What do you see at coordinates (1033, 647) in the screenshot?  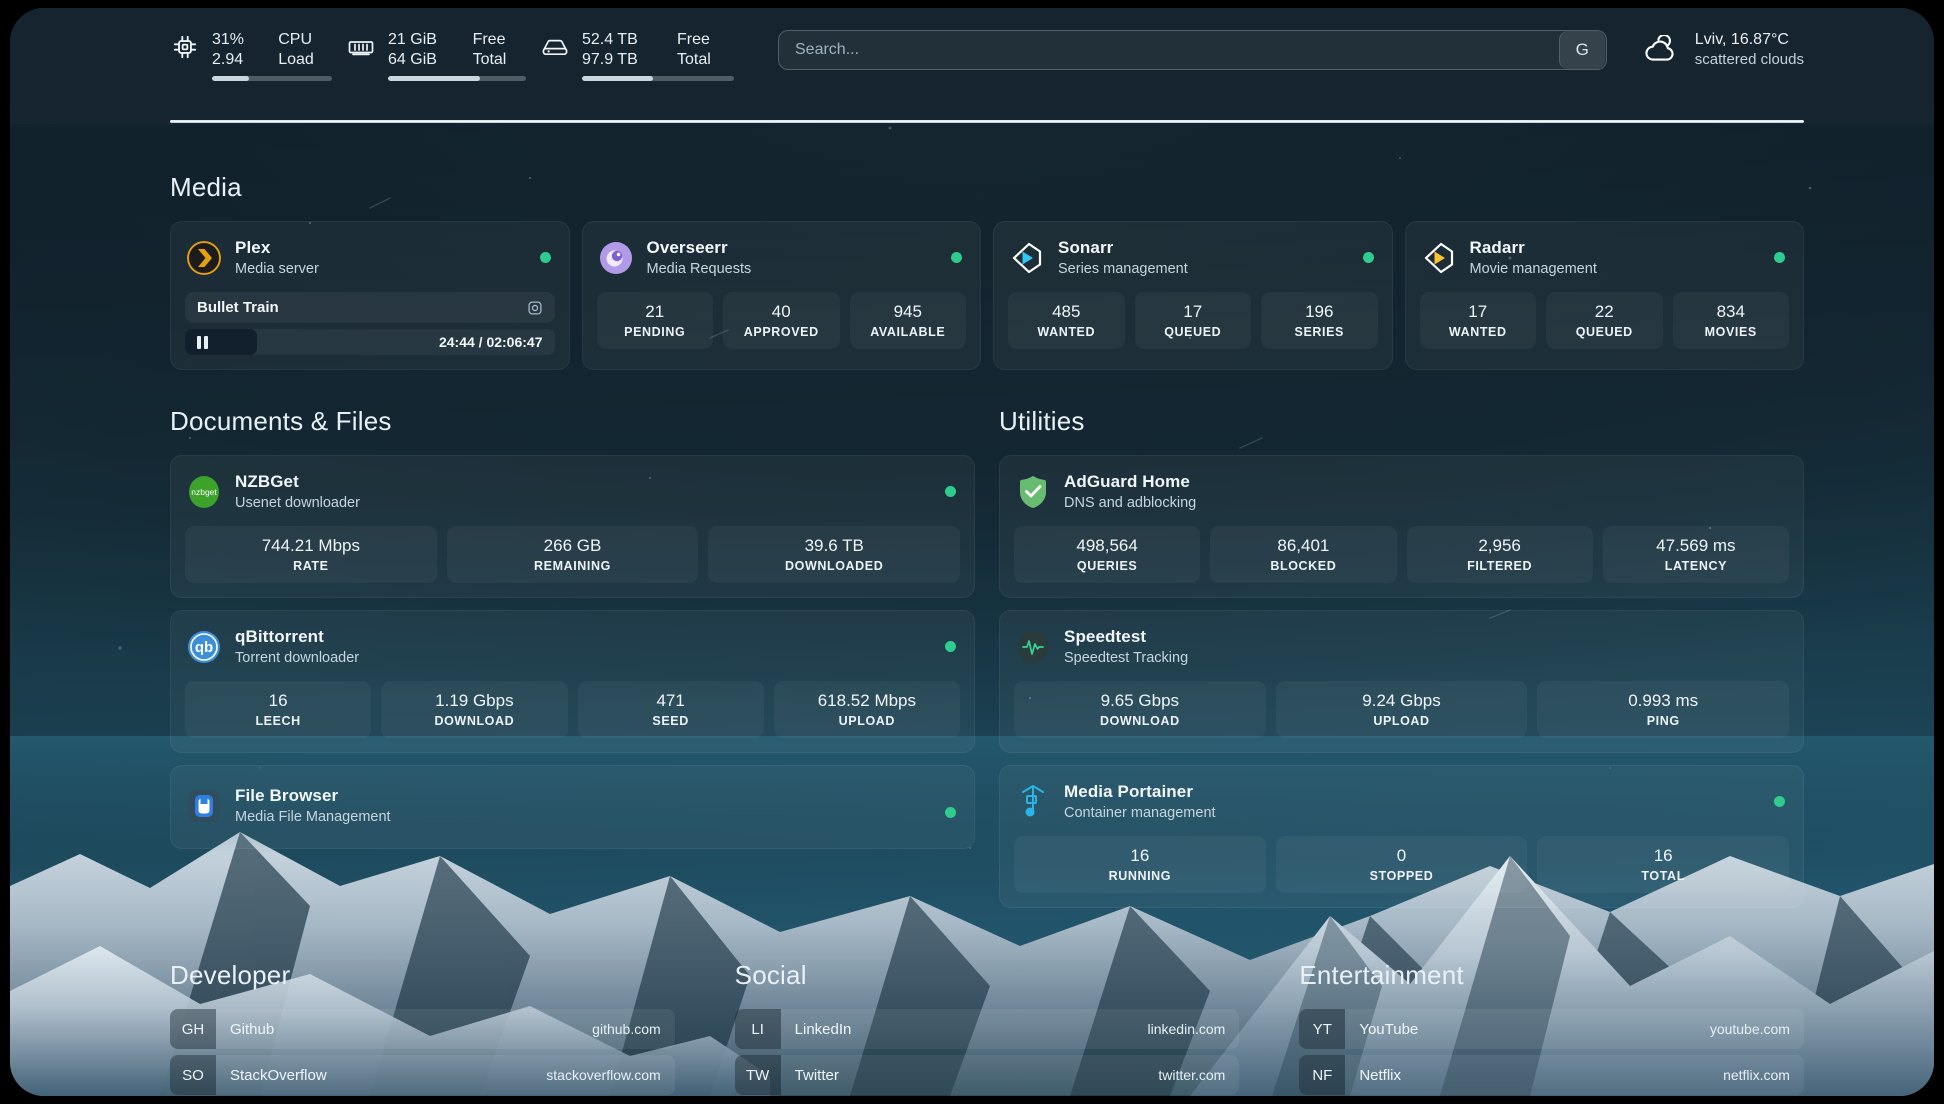 I see `speedtest-icon` at bounding box center [1033, 647].